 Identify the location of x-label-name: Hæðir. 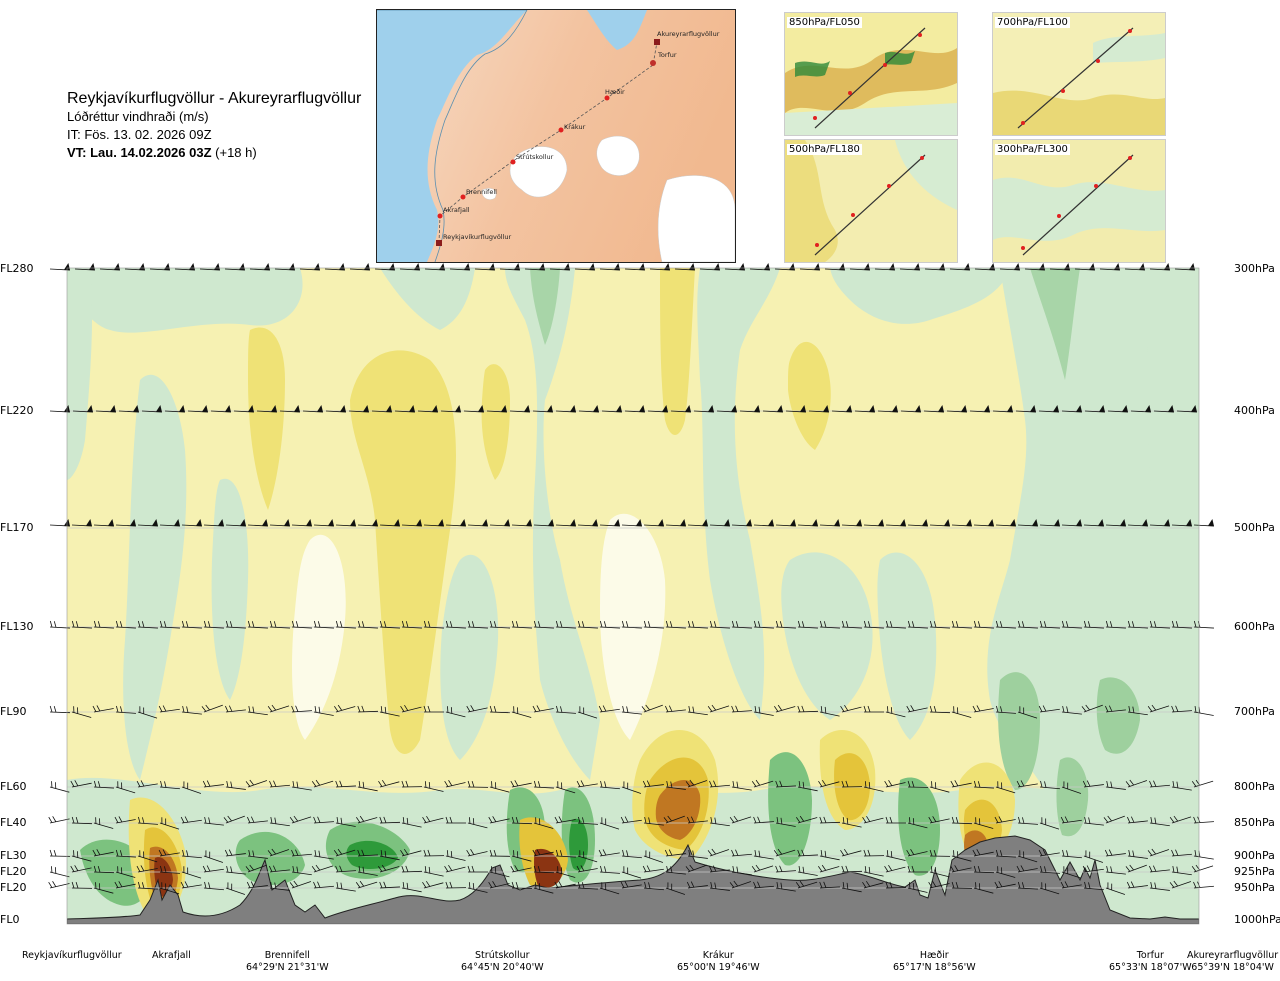
(934, 955).